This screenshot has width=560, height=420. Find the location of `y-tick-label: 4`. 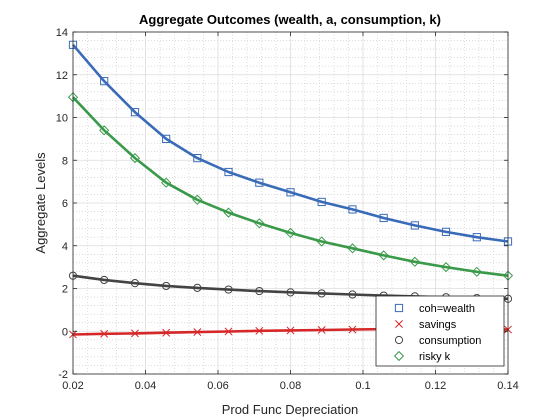

y-tick-label: 4 is located at coordinates (65, 247).